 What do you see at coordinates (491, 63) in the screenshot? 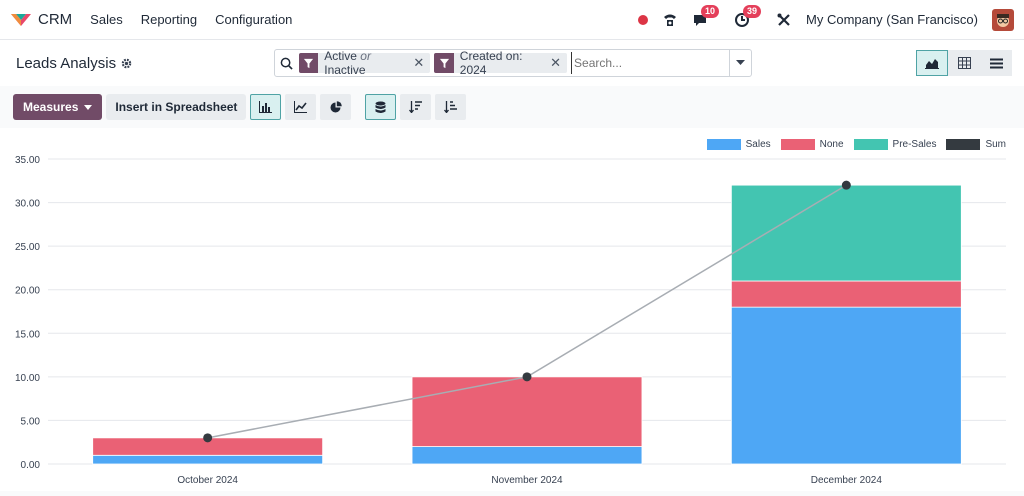
I see `facet-label: Created on: 2024` at bounding box center [491, 63].